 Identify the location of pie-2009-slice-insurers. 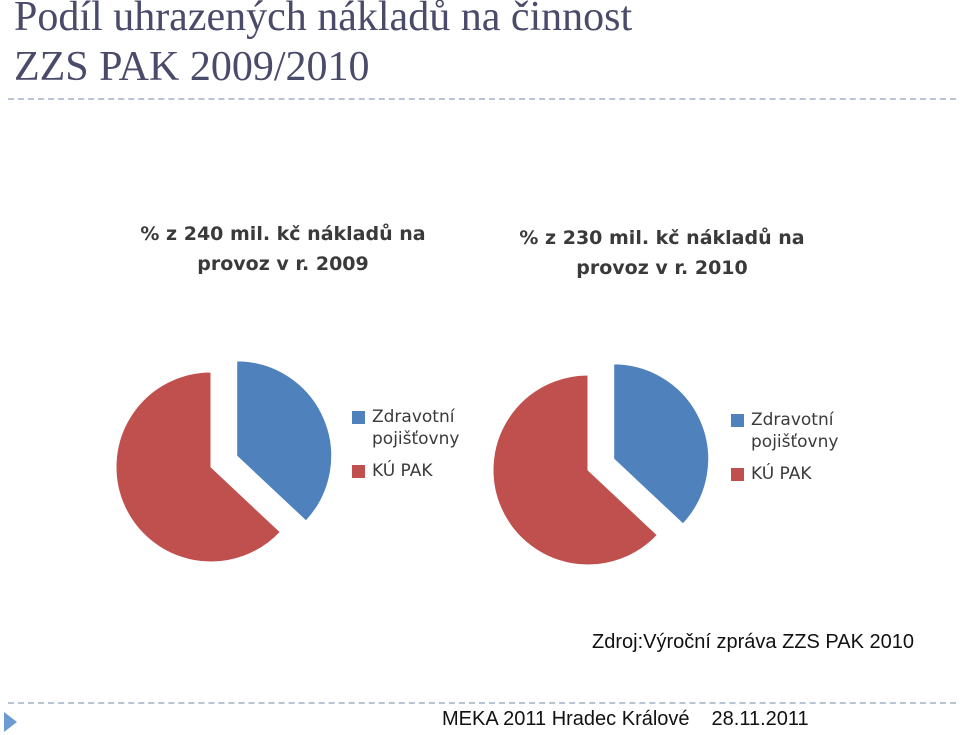
(284, 441).